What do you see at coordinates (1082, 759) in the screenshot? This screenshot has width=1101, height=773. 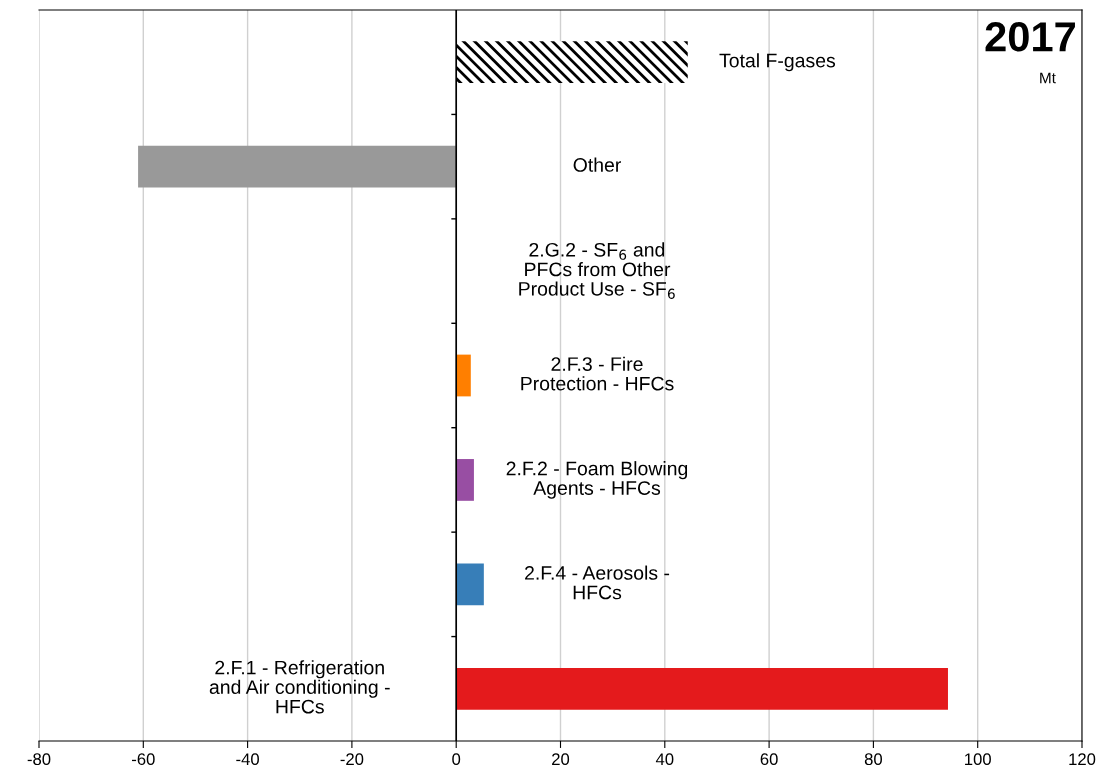 I see `x-tick-label: 120` at bounding box center [1082, 759].